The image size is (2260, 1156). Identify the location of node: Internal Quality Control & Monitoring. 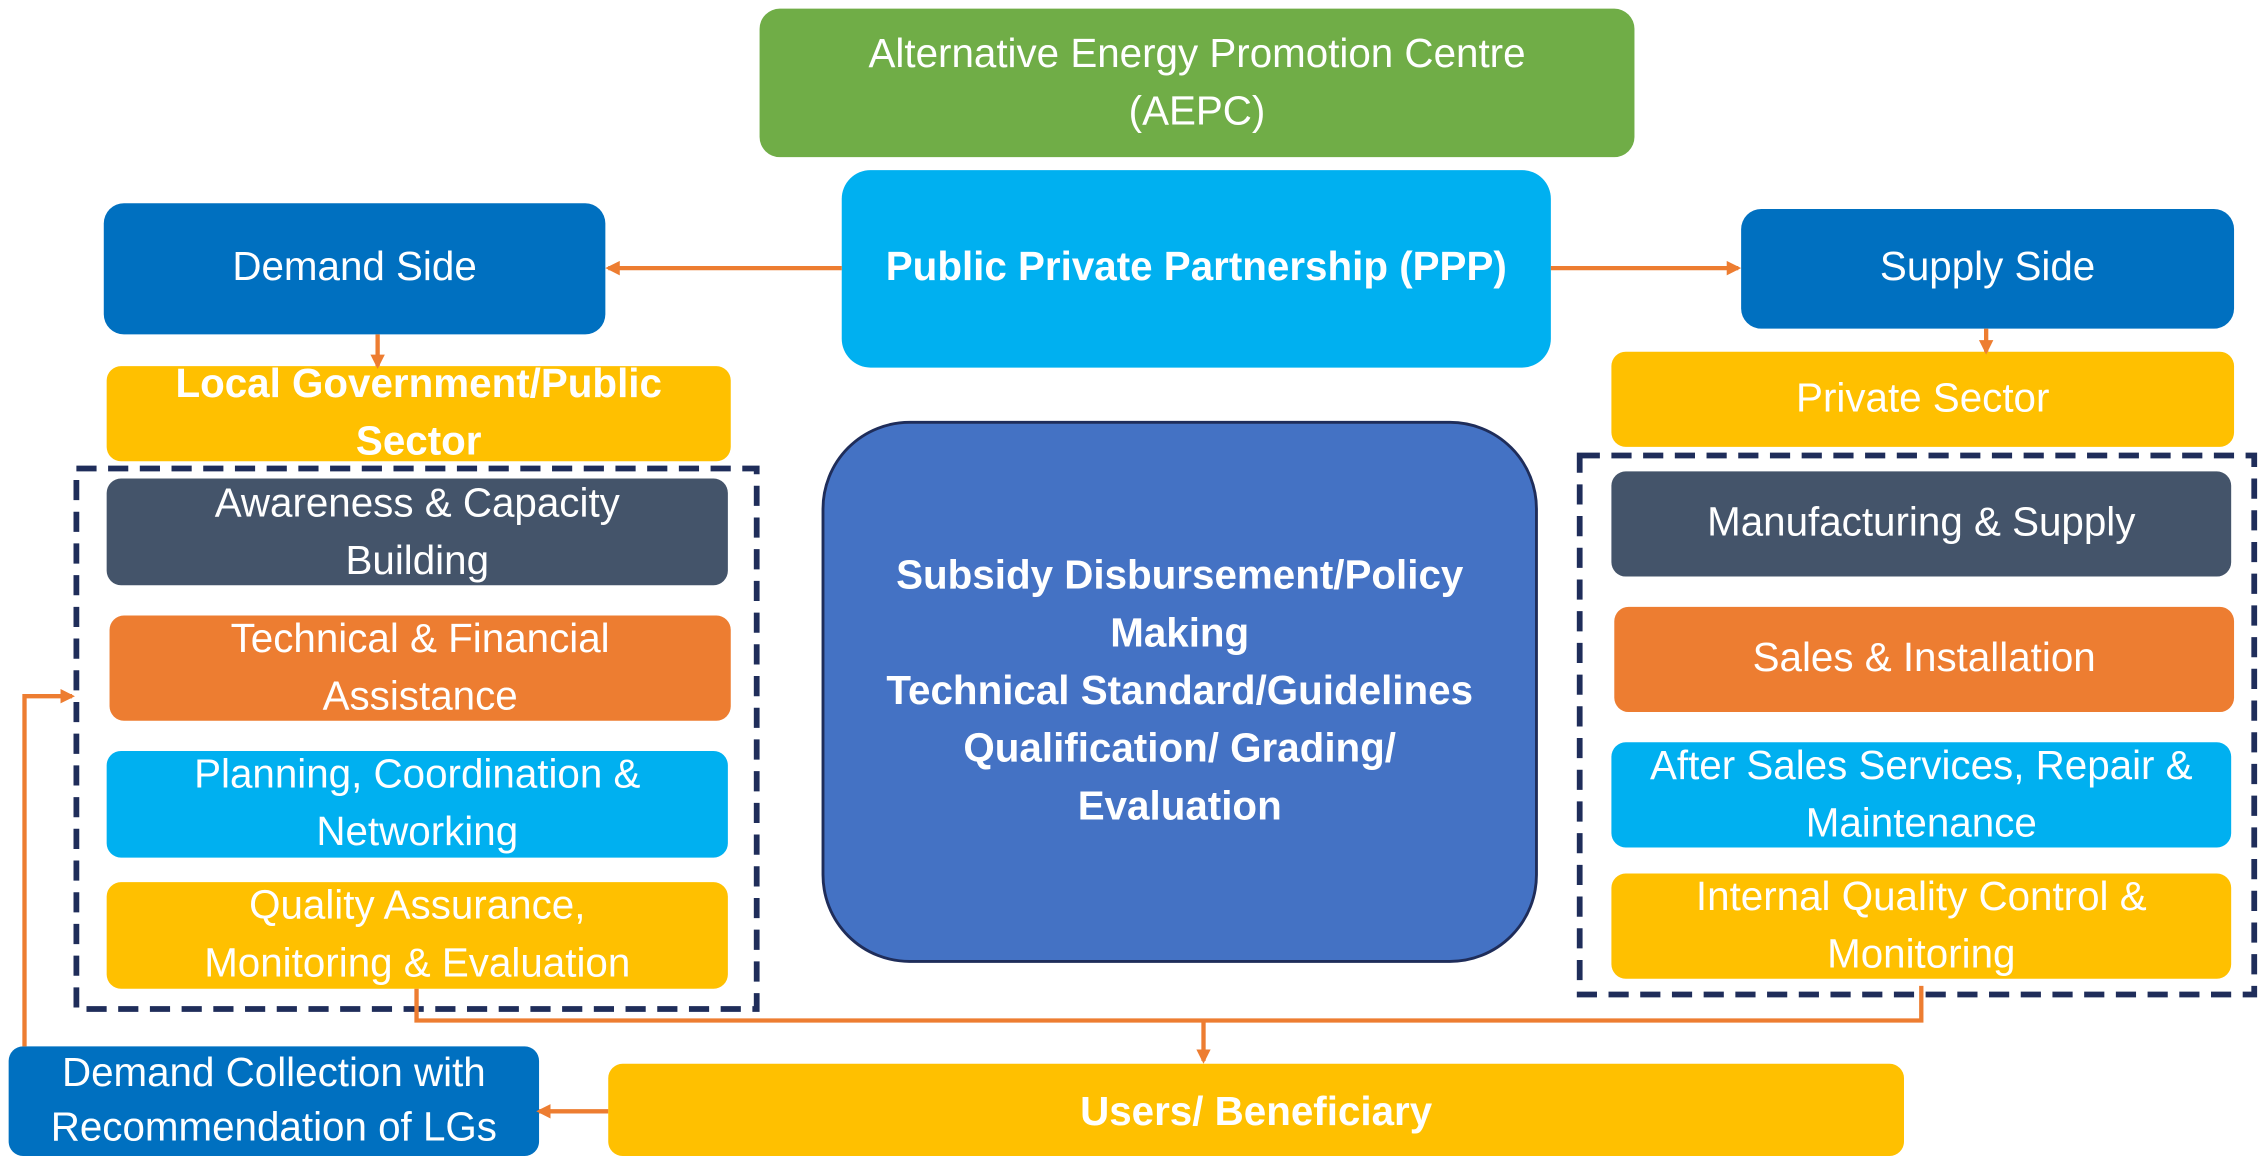
(1921, 926).